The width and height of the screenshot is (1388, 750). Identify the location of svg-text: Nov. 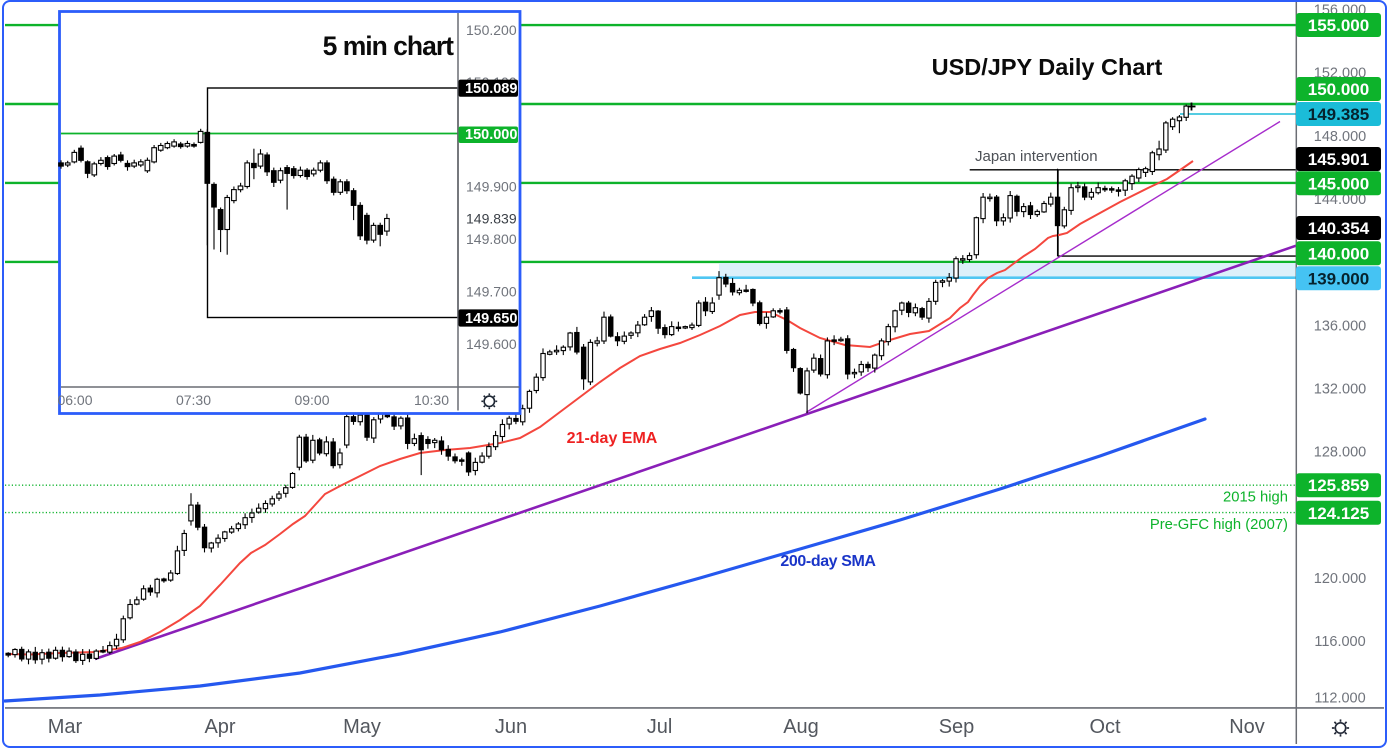
(1247, 727).